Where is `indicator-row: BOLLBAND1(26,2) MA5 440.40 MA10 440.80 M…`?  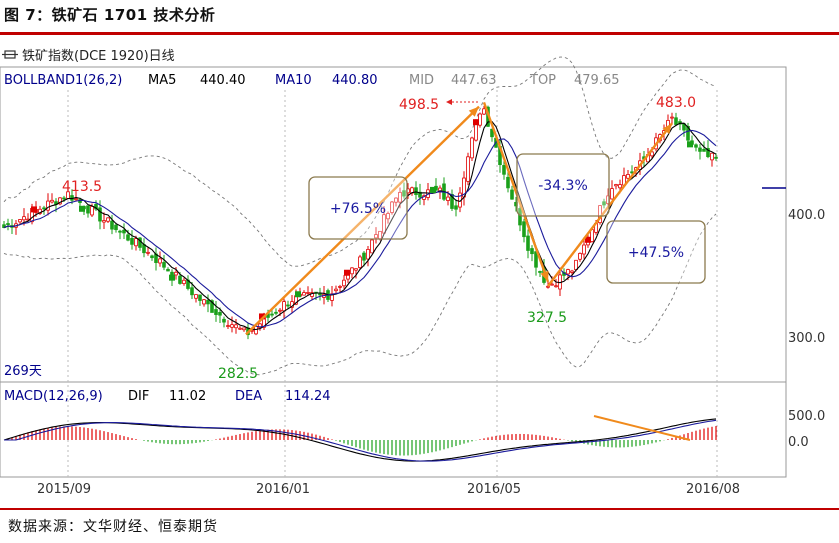
indicator-row: BOLLBAND1(26,2) MA5 440.40 MA10 440.80 M… is located at coordinates (312, 80).